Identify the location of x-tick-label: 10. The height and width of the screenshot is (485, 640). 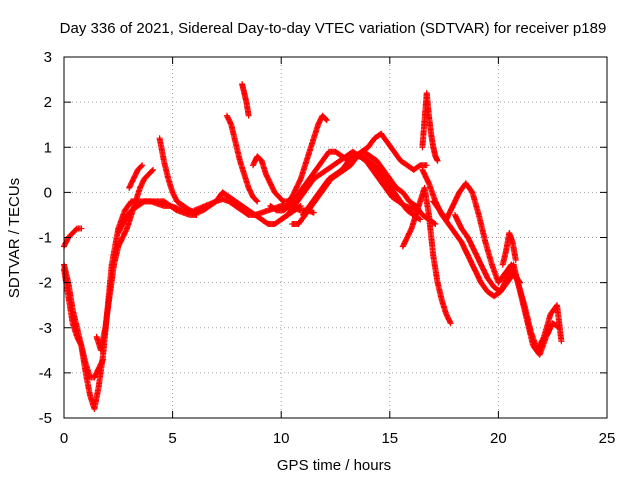
(281, 438).